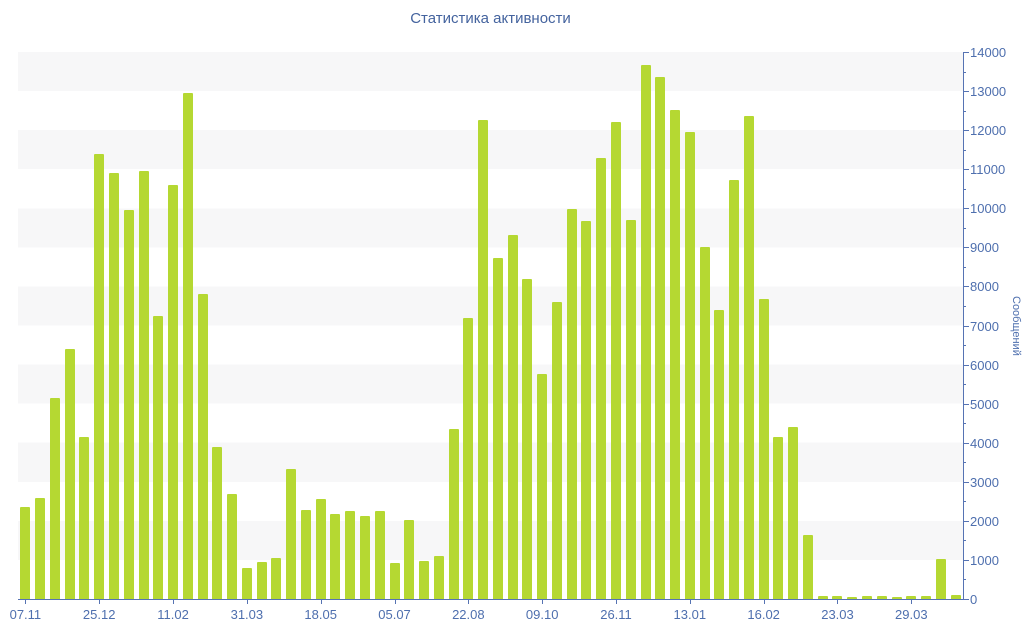  Describe the element at coordinates (320, 614) in the screenshot. I see `x-tick-label: 18.05` at that location.